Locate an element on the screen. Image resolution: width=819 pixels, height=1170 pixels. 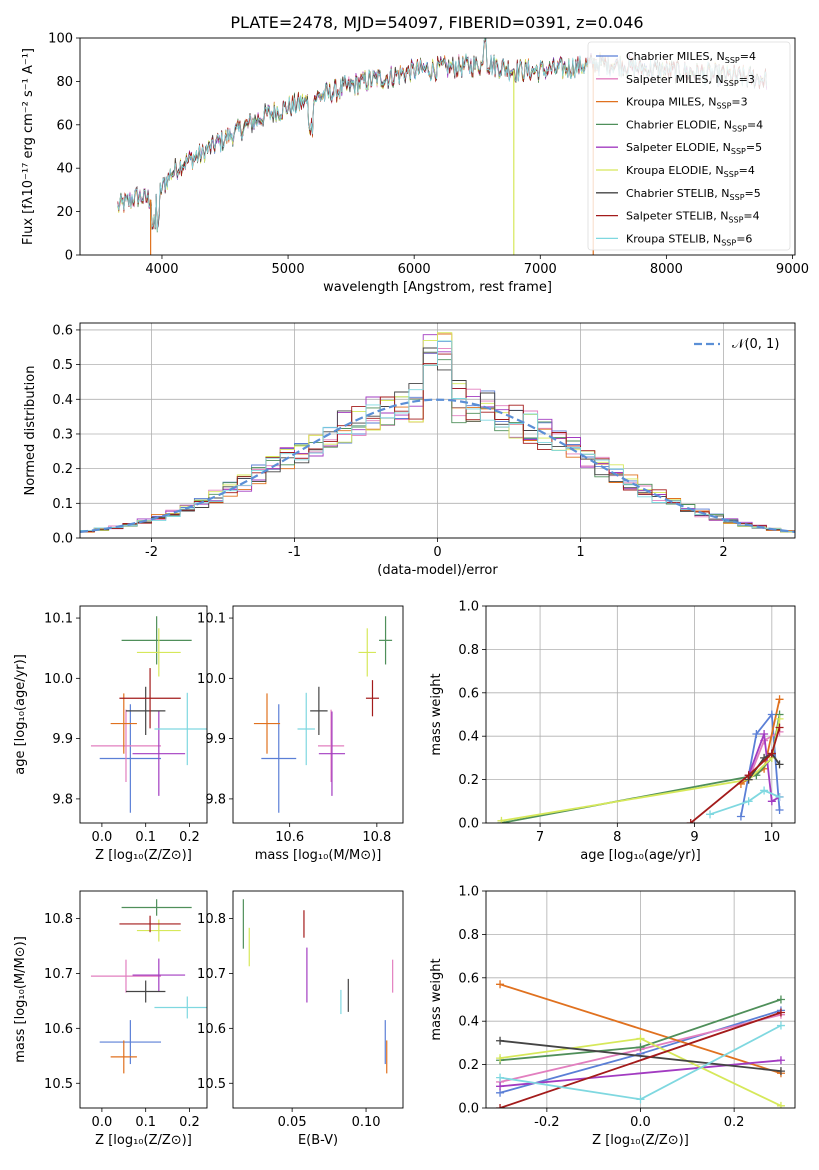
residual-histogram is located at coordinates (437, 432).